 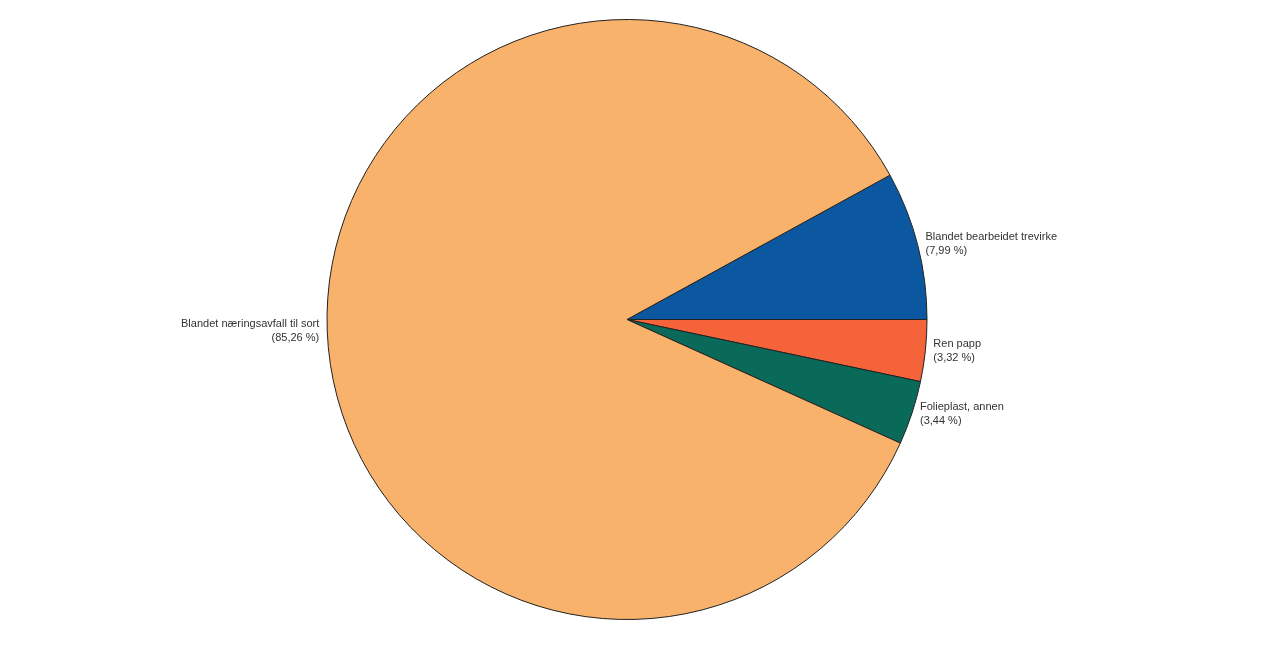 I want to click on slice-label: Blandet næringsavfall til sort, so click(x=250, y=323).